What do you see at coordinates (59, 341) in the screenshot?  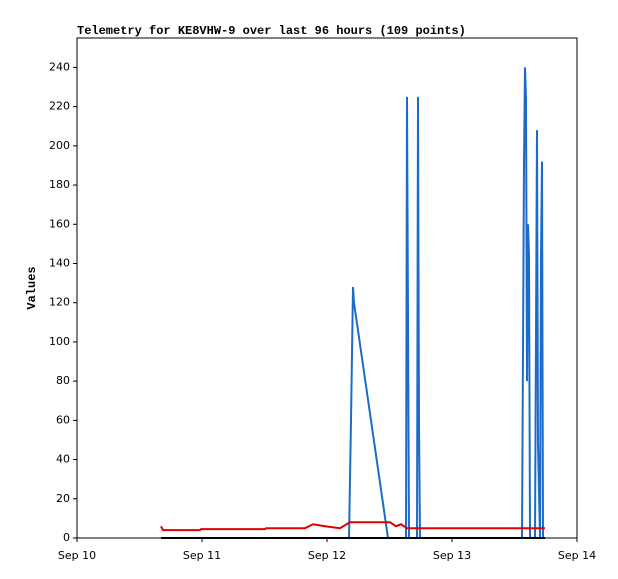 I see `y-tick-label: 100` at bounding box center [59, 341].